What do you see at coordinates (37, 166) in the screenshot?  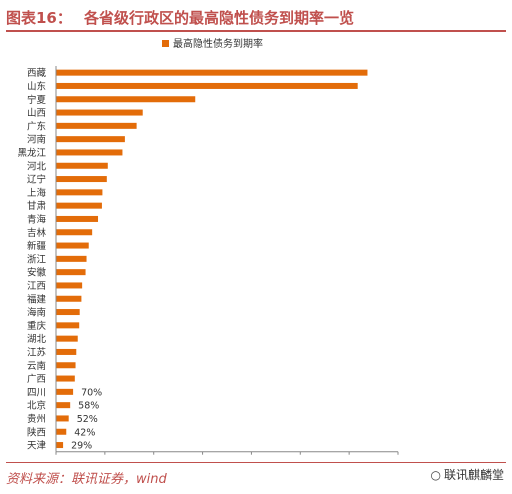 I see `category-label: 河北` at bounding box center [37, 166].